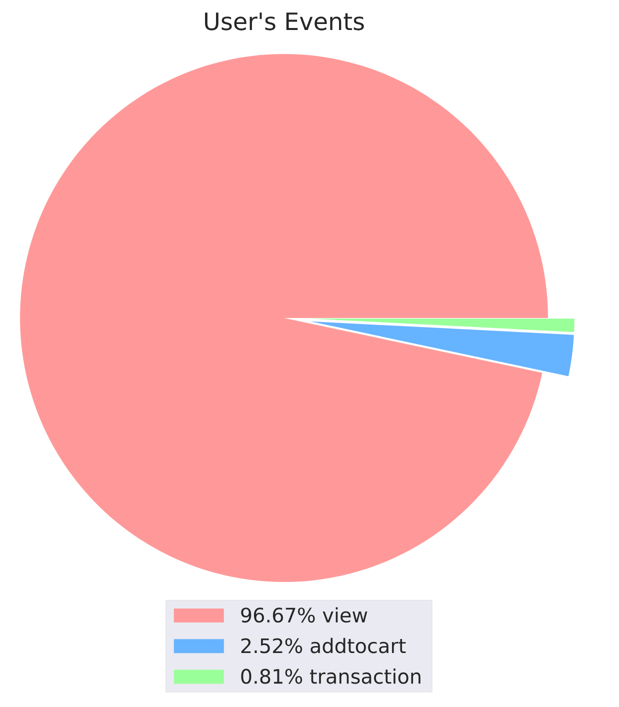  What do you see at coordinates (323, 646) in the screenshot?
I see `legend-label: 2.52% addtocart` at bounding box center [323, 646].